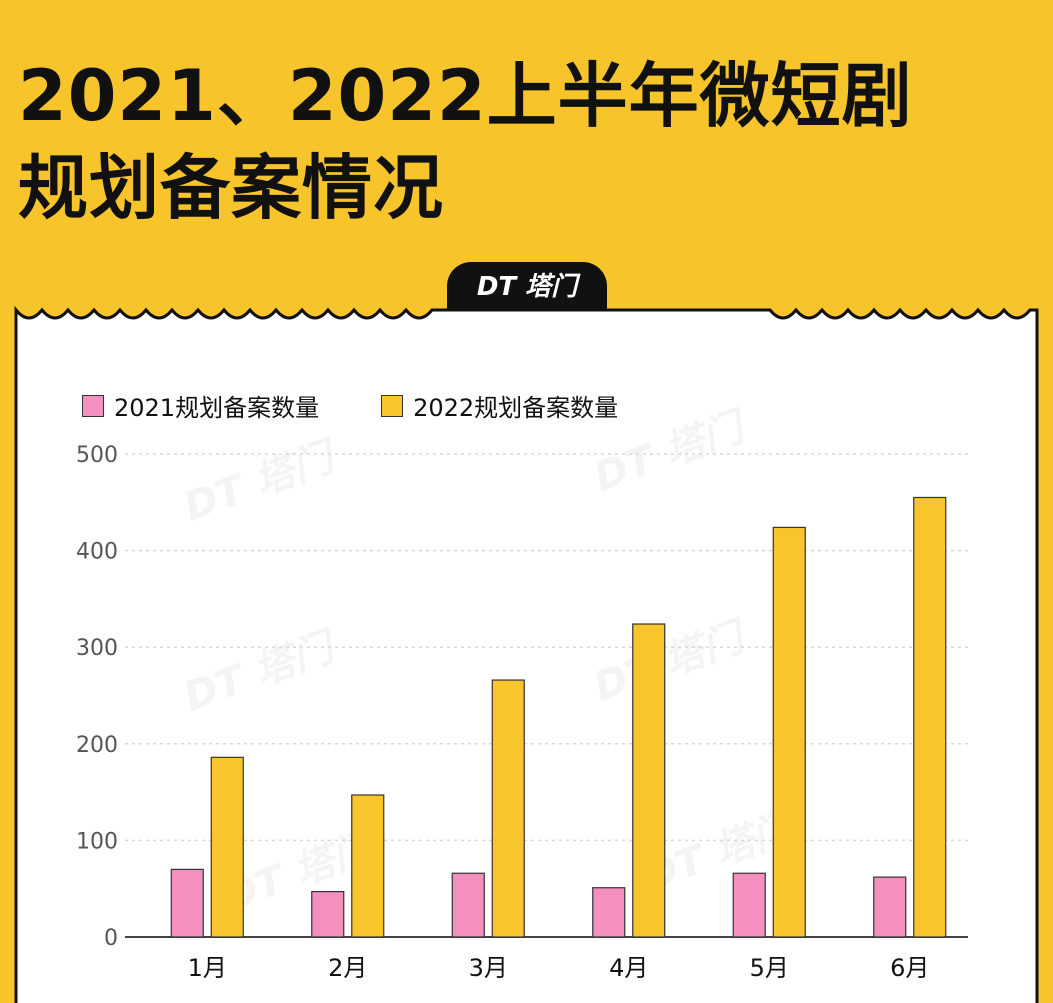  I want to click on legend-item-2021: 2021规划备案数量, so click(200, 405).